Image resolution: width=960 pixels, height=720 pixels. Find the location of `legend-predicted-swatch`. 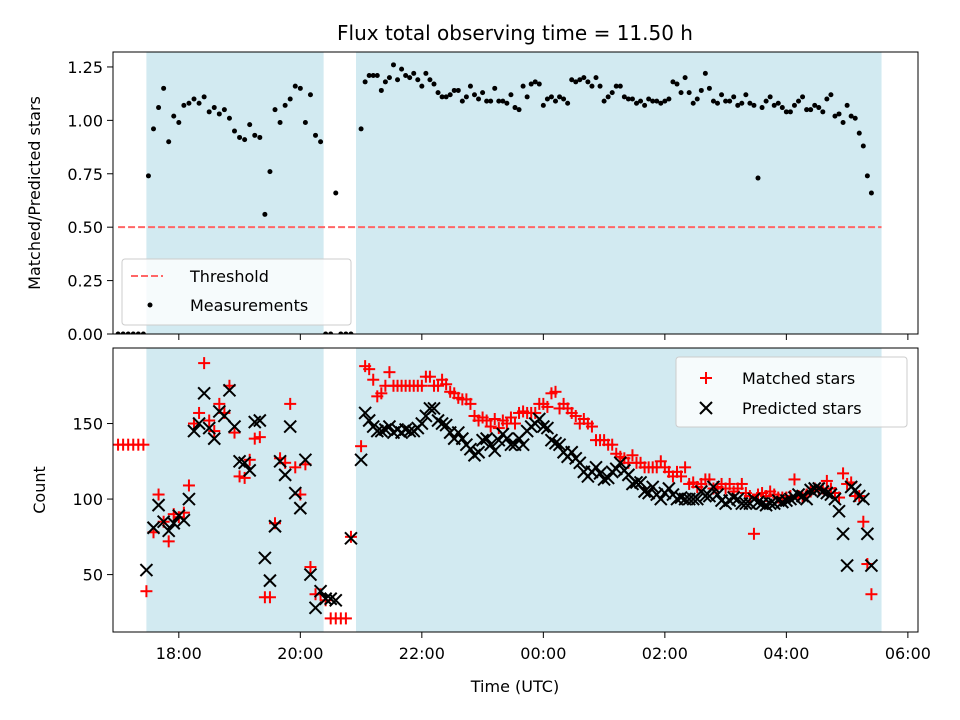

legend-predicted-swatch is located at coordinates (706, 408).